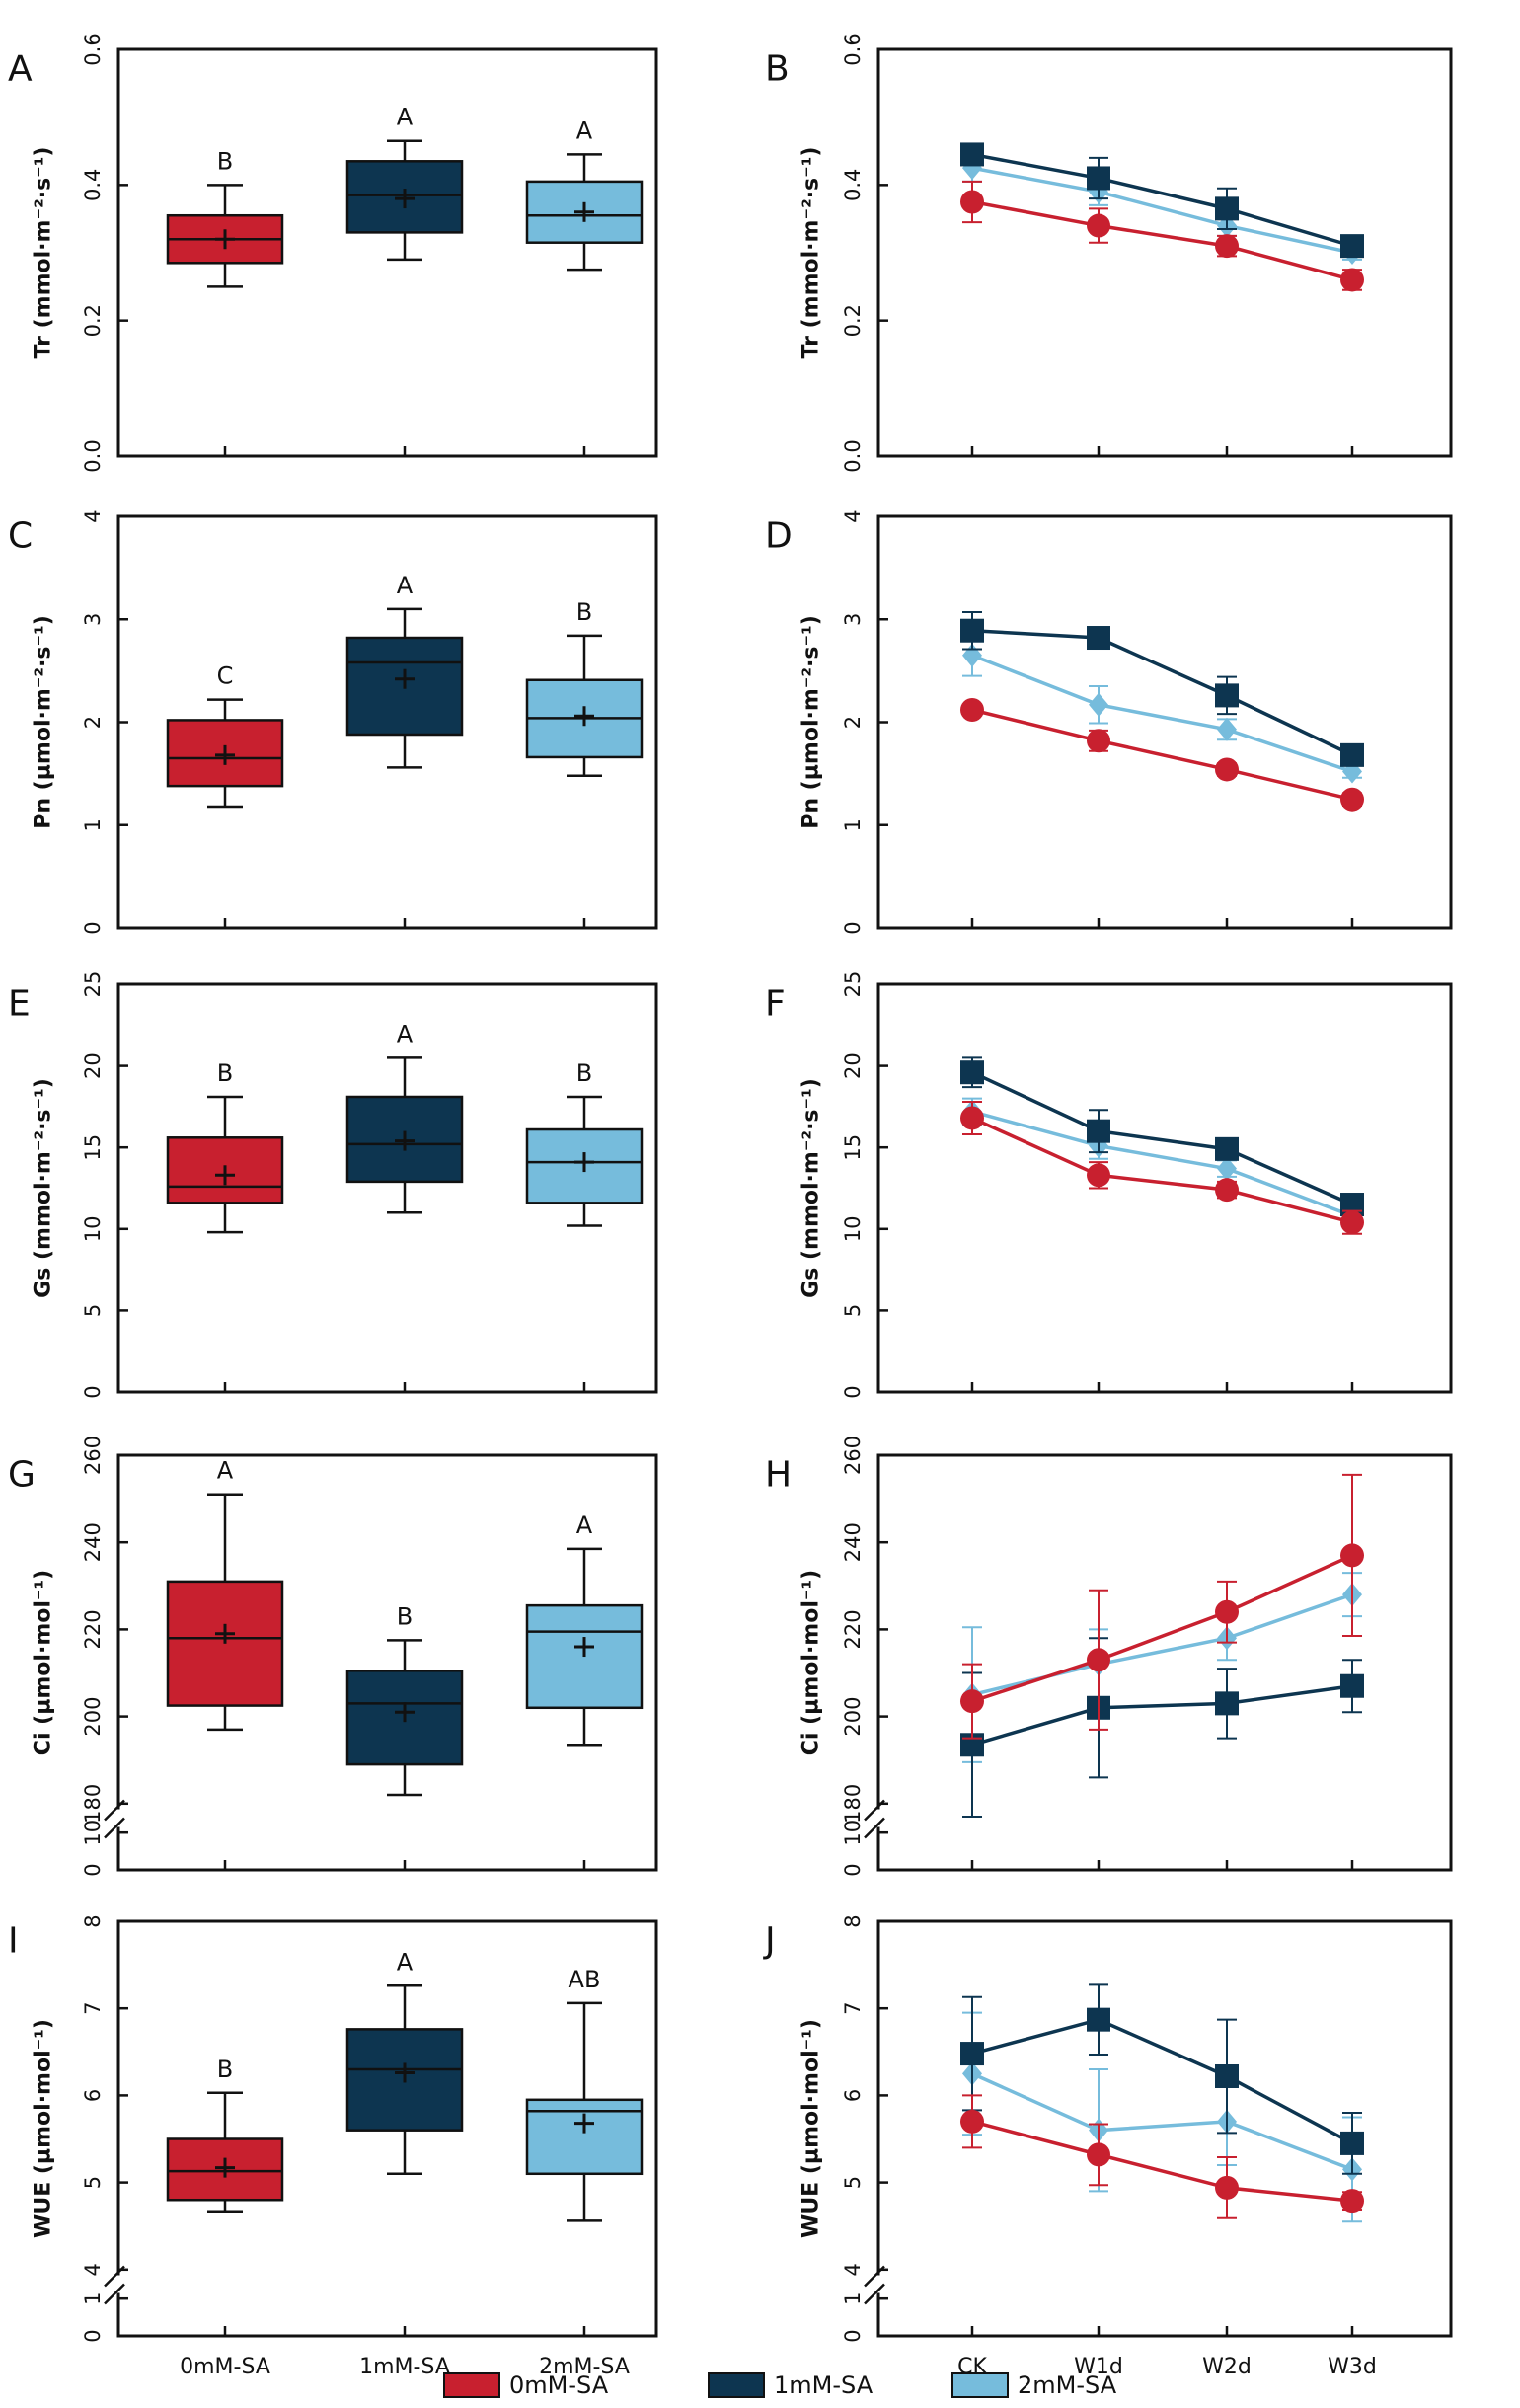  What do you see at coordinates (853, 1147) in the screenshot?
I see `panel-F-ytick-label: 15` at bounding box center [853, 1147].